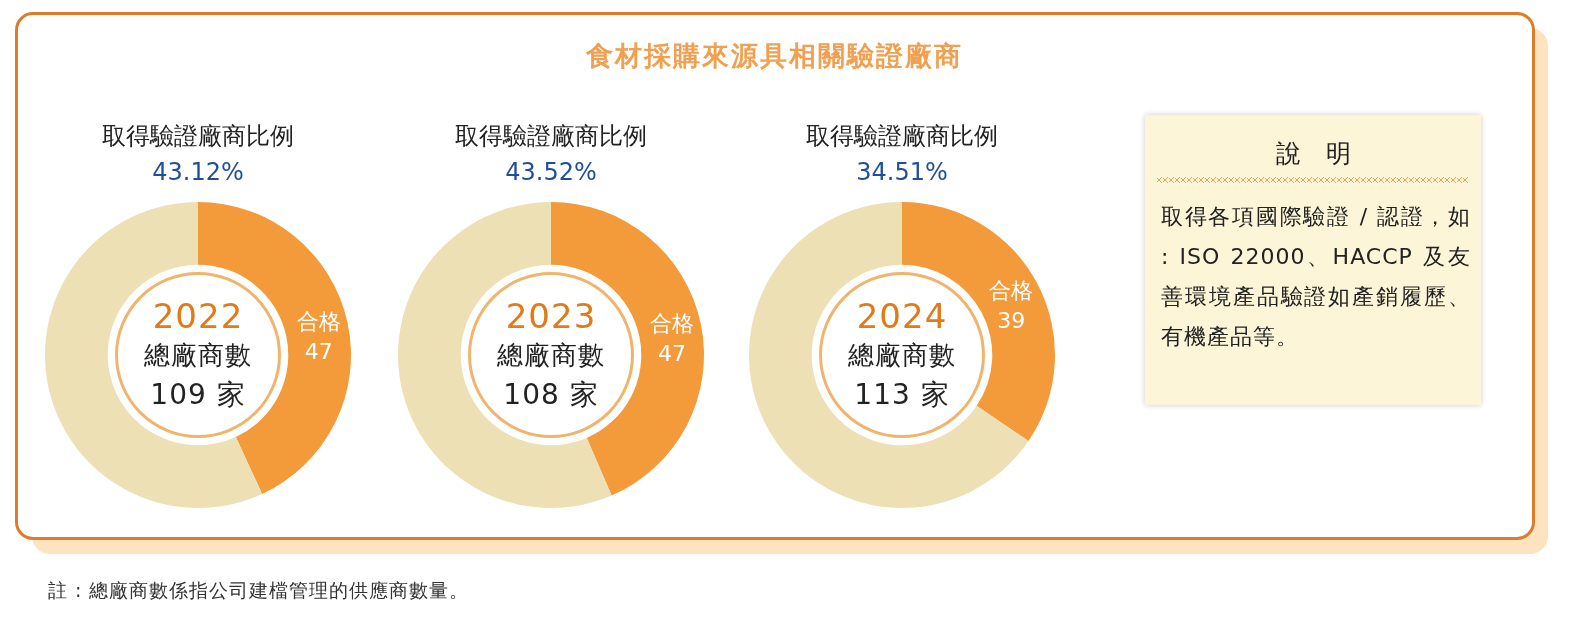  I want to click on text: 註 : 總廠商數係指公司建檔管理的供應商數量。, so click(259, 590).